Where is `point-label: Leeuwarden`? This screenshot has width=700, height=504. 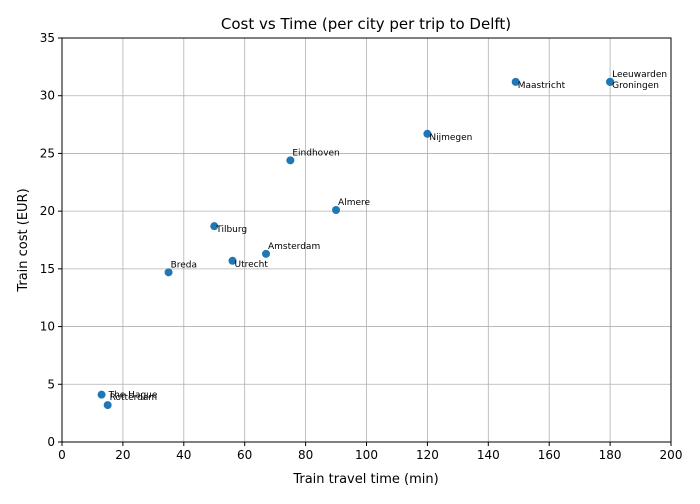
point-label: Leeuwarden is located at coordinates (639, 75).